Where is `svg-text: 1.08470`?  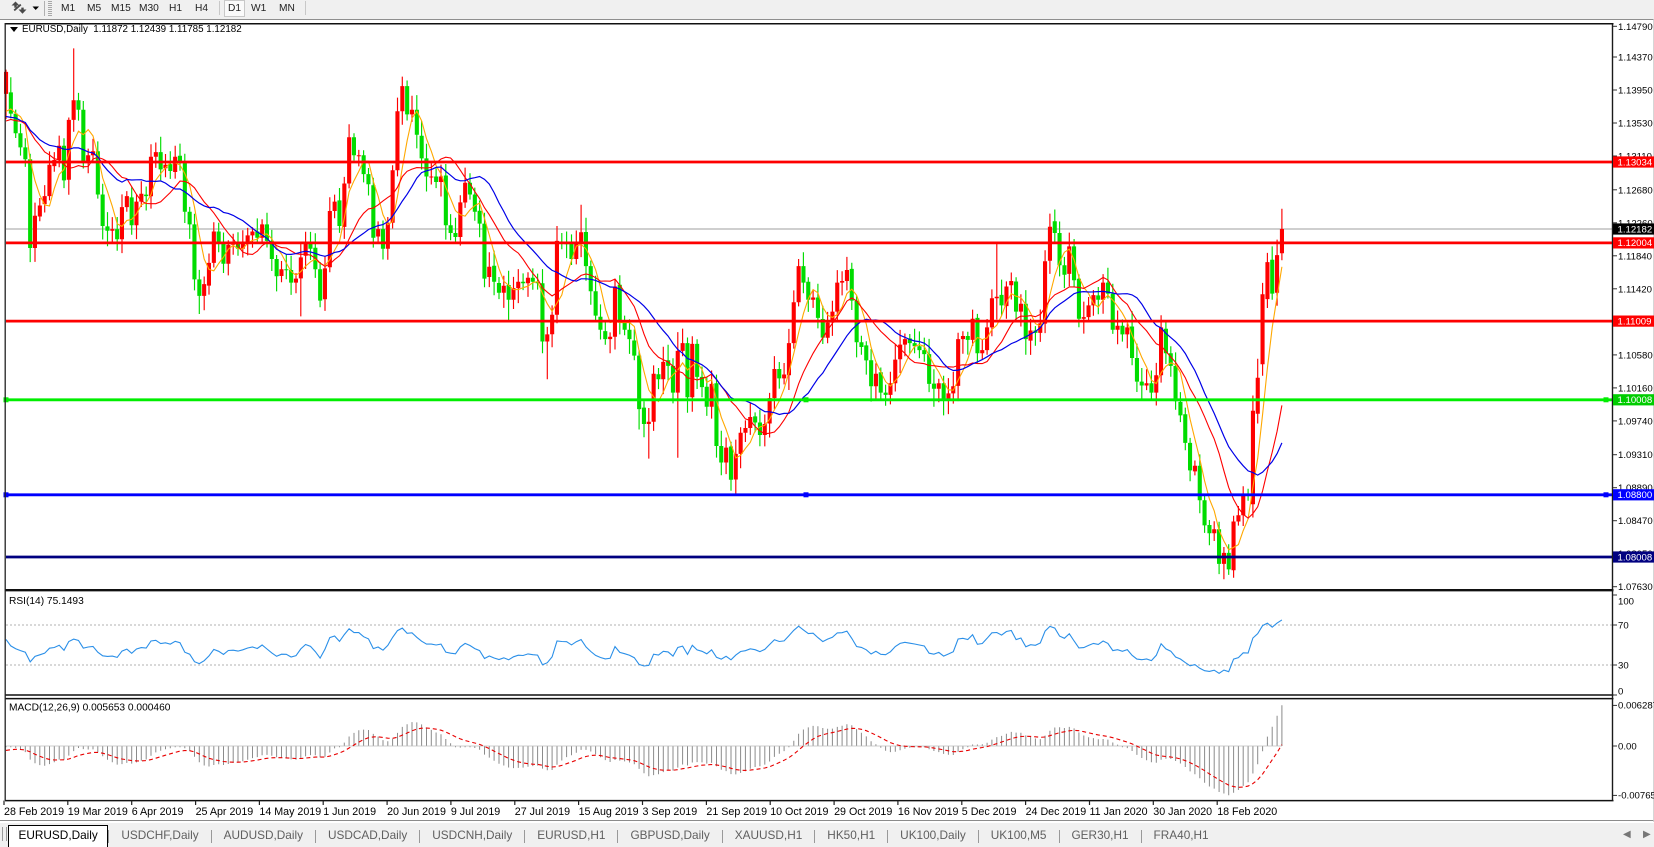 svg-text: 1.08470 is located at coordinates (1635, 521).